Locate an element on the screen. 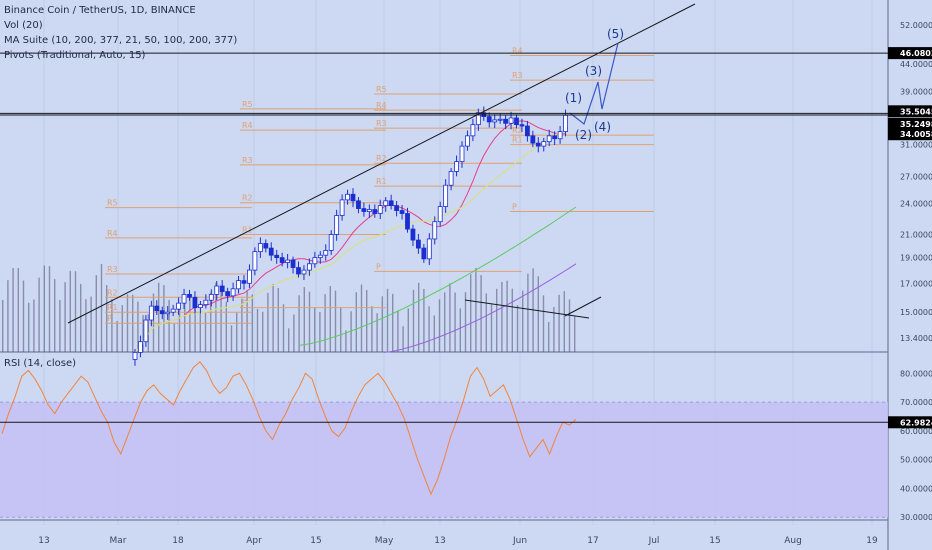 This screenshot has height=550, width=932. wave-label: (1) is located at coordinates (573, 98).